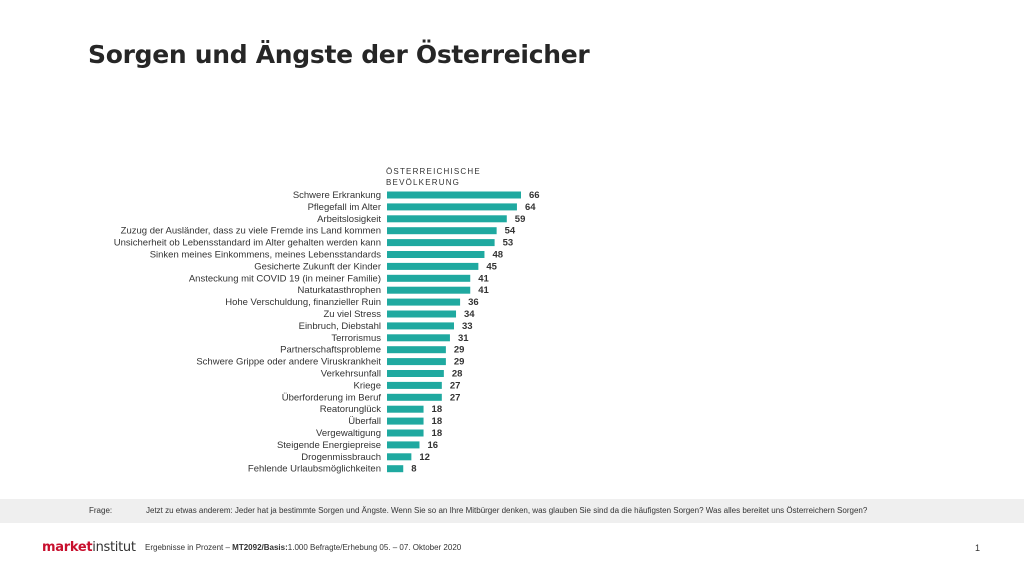 This screenshot has height=578, width=1024. I want to click on category-label: Naturkatasthrophen, so click(339, 290).